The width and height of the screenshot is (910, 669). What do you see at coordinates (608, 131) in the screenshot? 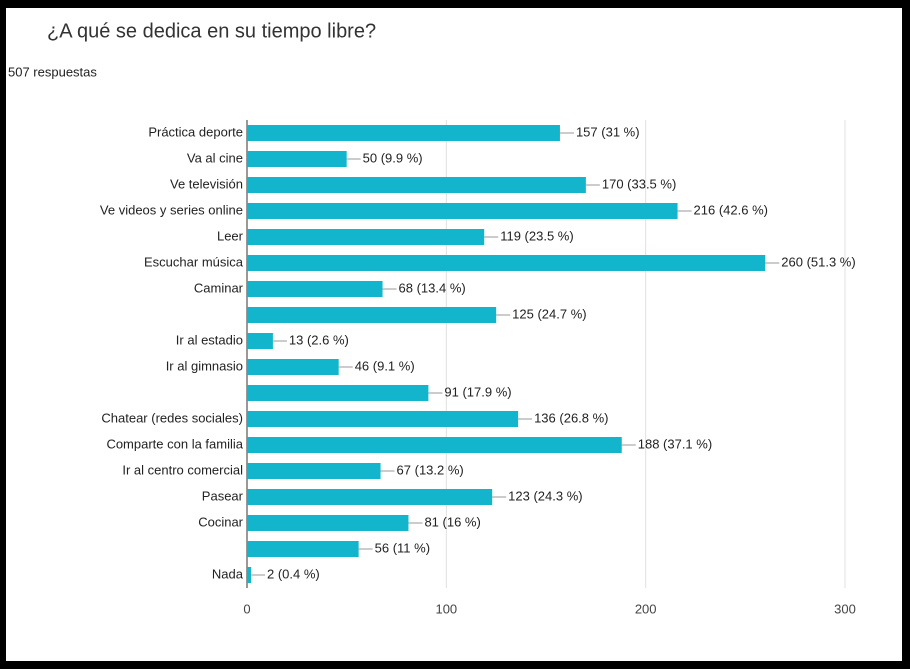
I see `data-label: 157 (31 %)` at bounding box center [608, 131].